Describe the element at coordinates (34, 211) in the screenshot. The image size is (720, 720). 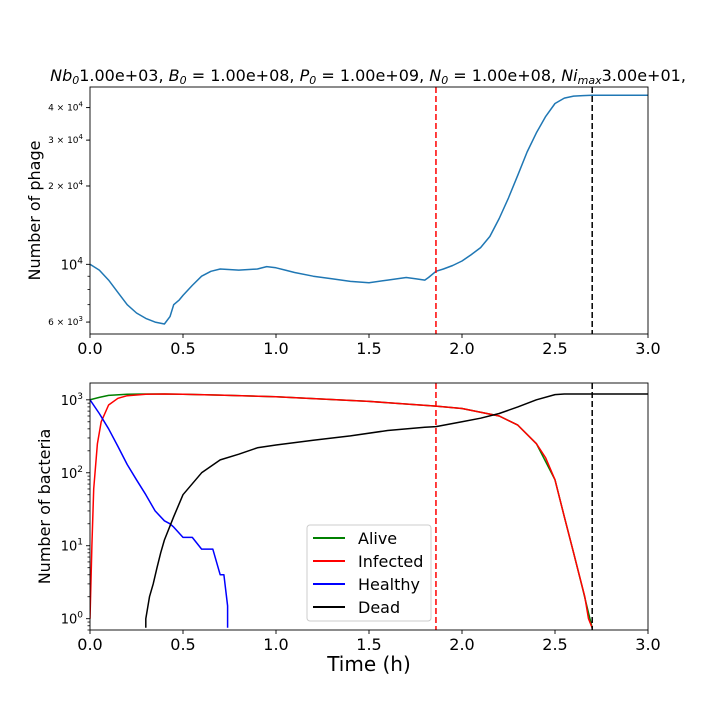
I see `y-axis-label: Number of phage` at that location.